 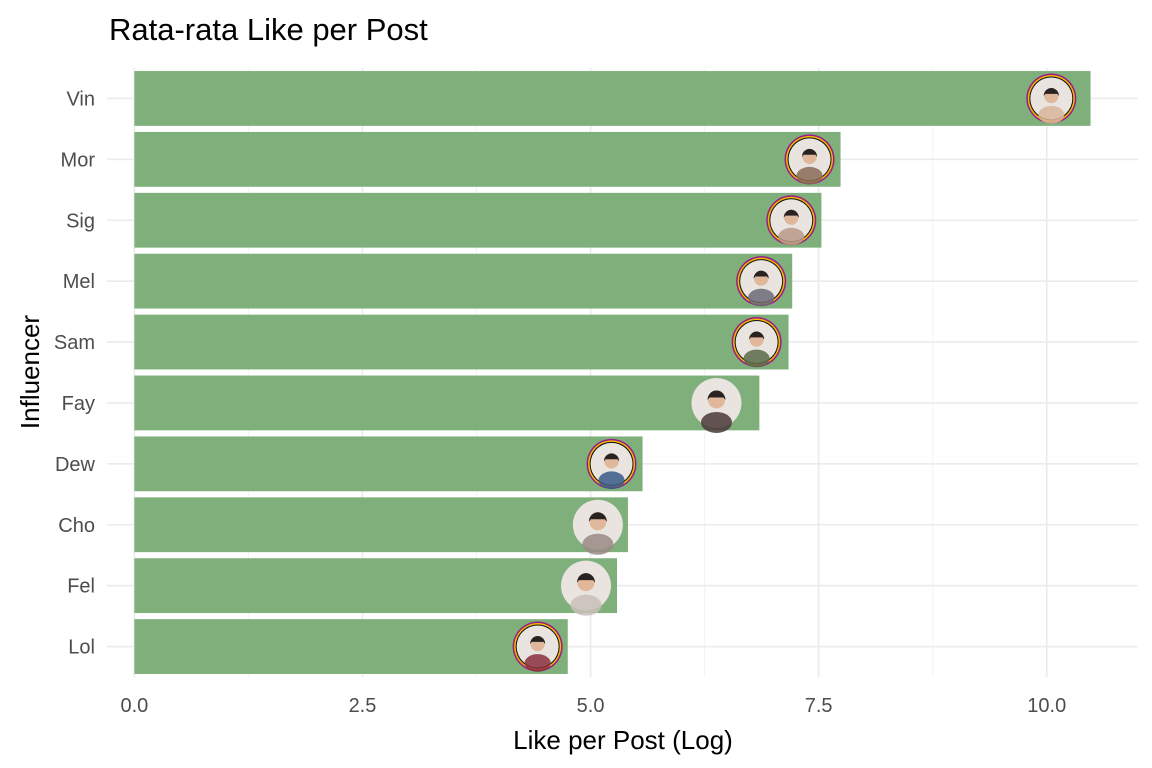 I want to click on x-tick-label: 7.5, so click(x=819, y=706).